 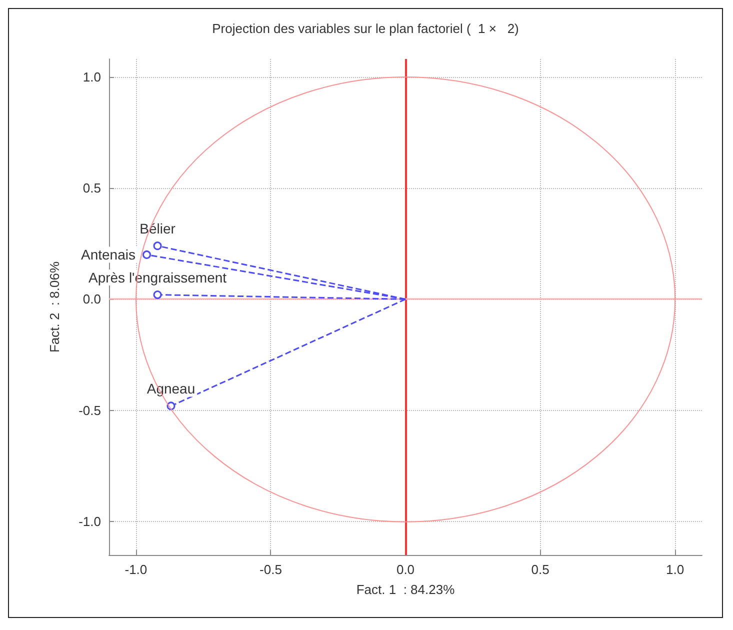 What do you see at coordinates (91, 188) in the screenshot?
I see `y-tick-label: 0.5` at bounding box center [91, 188].